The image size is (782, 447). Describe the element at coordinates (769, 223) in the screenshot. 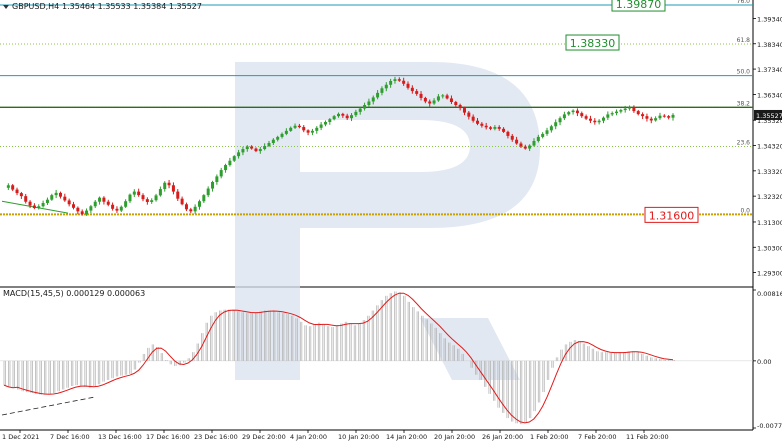

I see `price-tick-label: 1.31300` at that location.